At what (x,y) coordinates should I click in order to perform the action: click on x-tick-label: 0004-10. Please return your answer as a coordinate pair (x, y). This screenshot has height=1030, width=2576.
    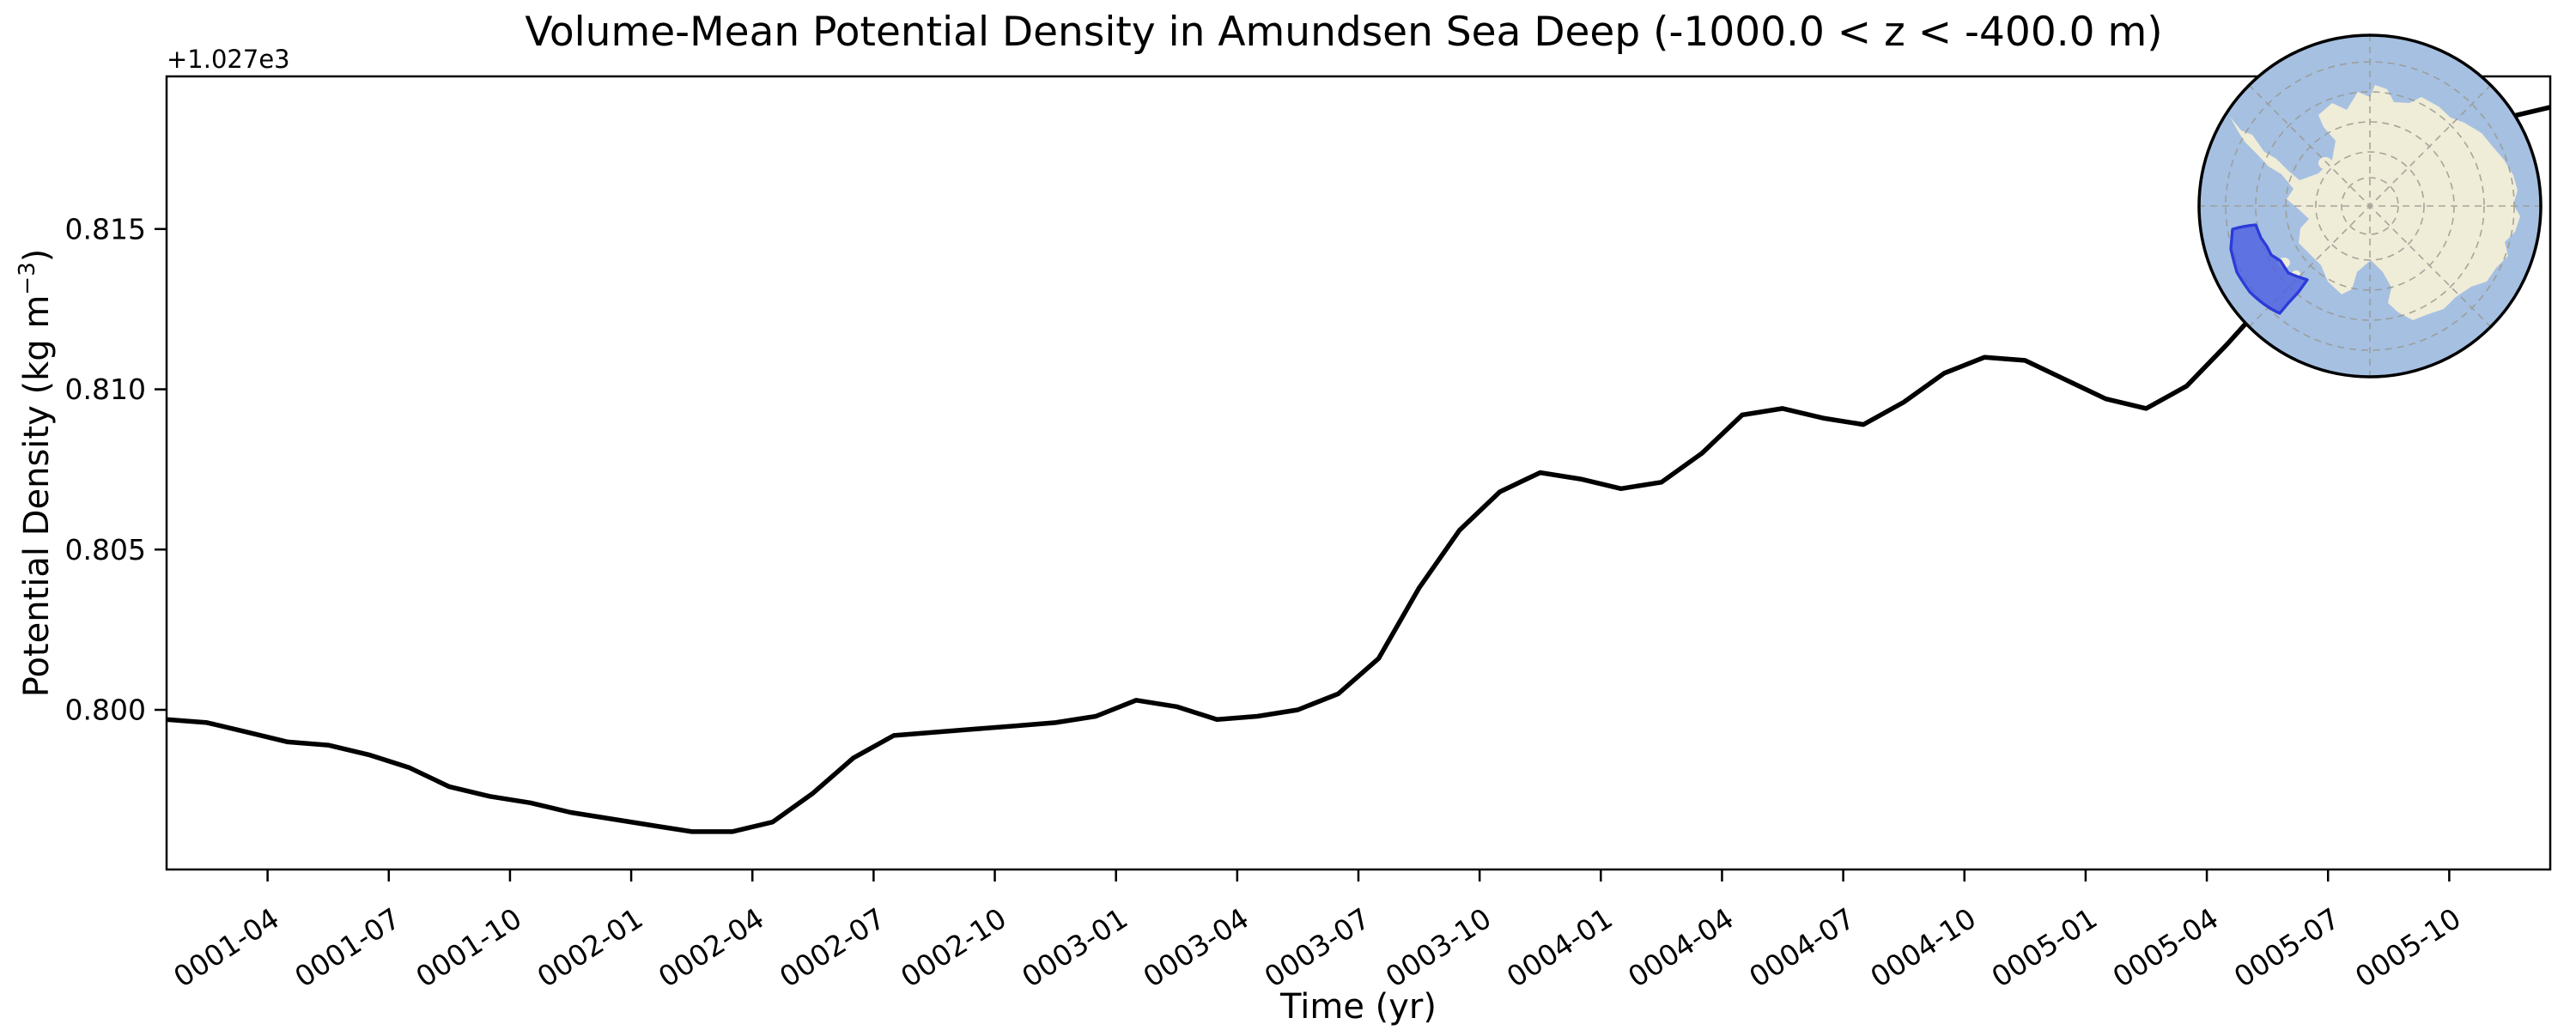
    Looking at the image, I should click on (1923, 947).